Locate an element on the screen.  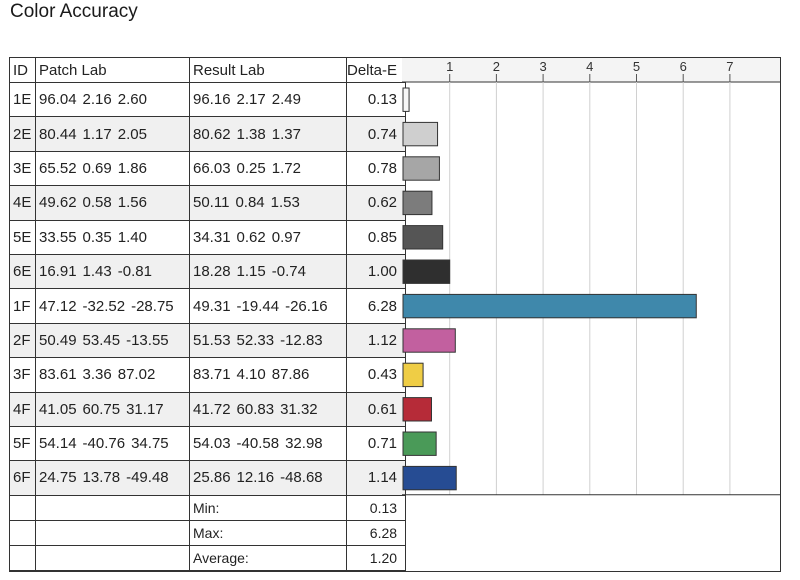
bar-3F is located at coordinates (413, 375).